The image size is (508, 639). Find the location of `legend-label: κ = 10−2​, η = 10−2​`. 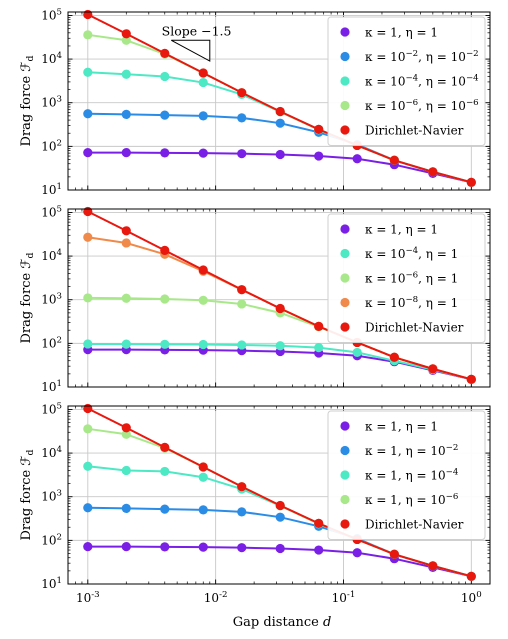

legend-label: κ = 10−2​, η = 10−2​ is located at coordinates (422, 56).